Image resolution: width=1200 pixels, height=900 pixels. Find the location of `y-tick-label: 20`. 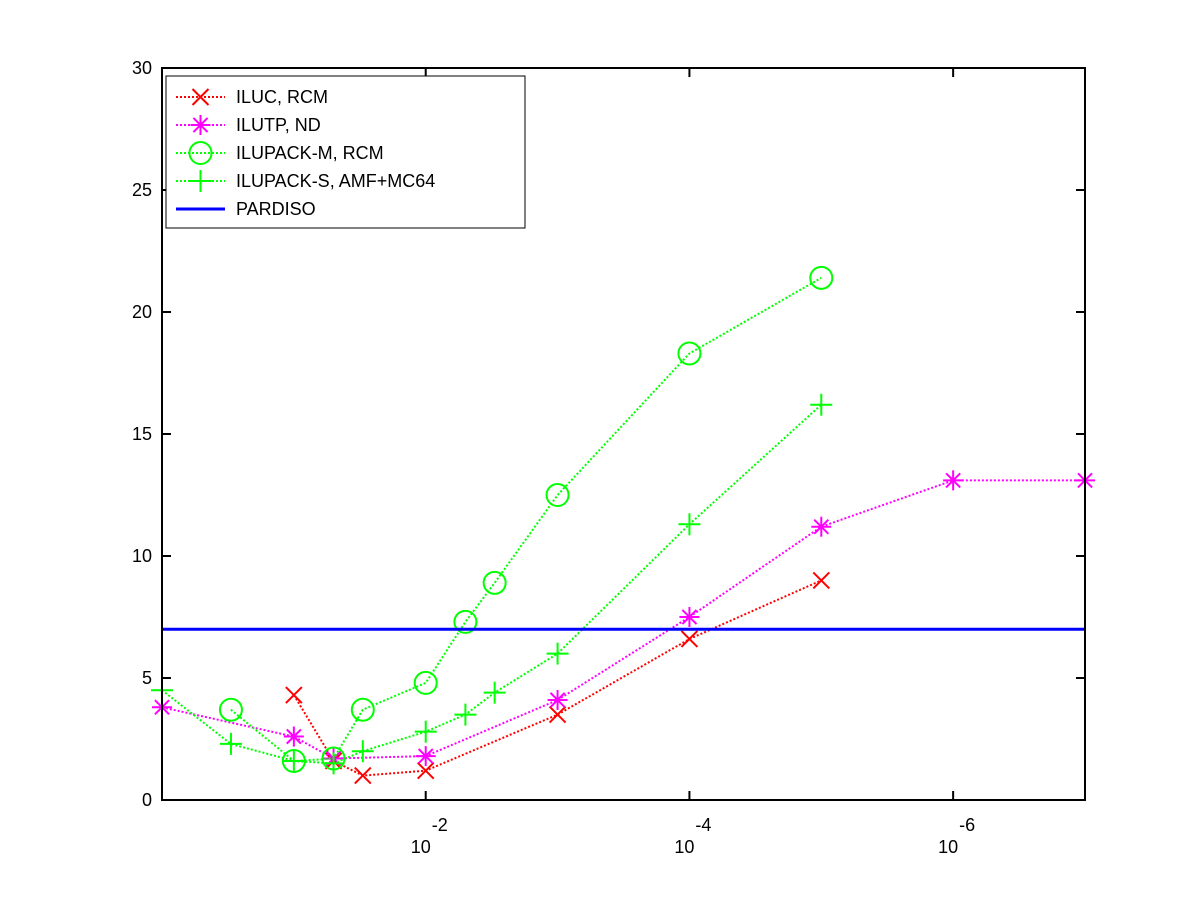

y-tick-label: 20 is located at coordinates (142, 312).